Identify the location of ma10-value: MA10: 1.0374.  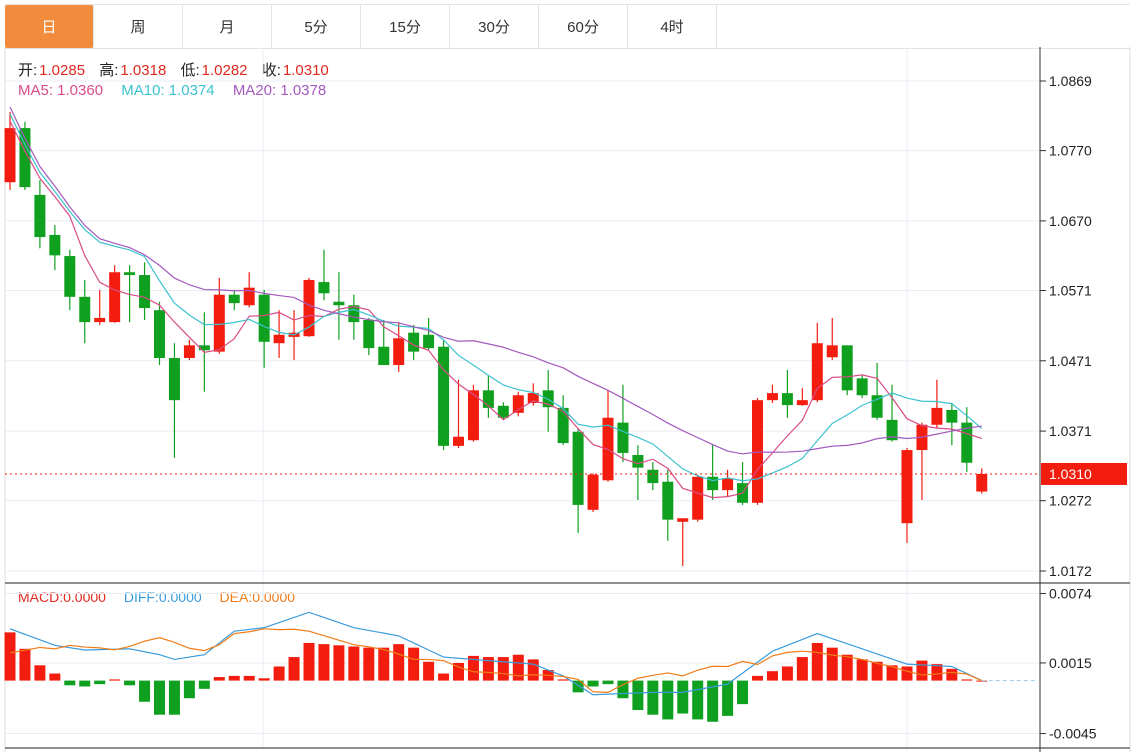
(168, 90).